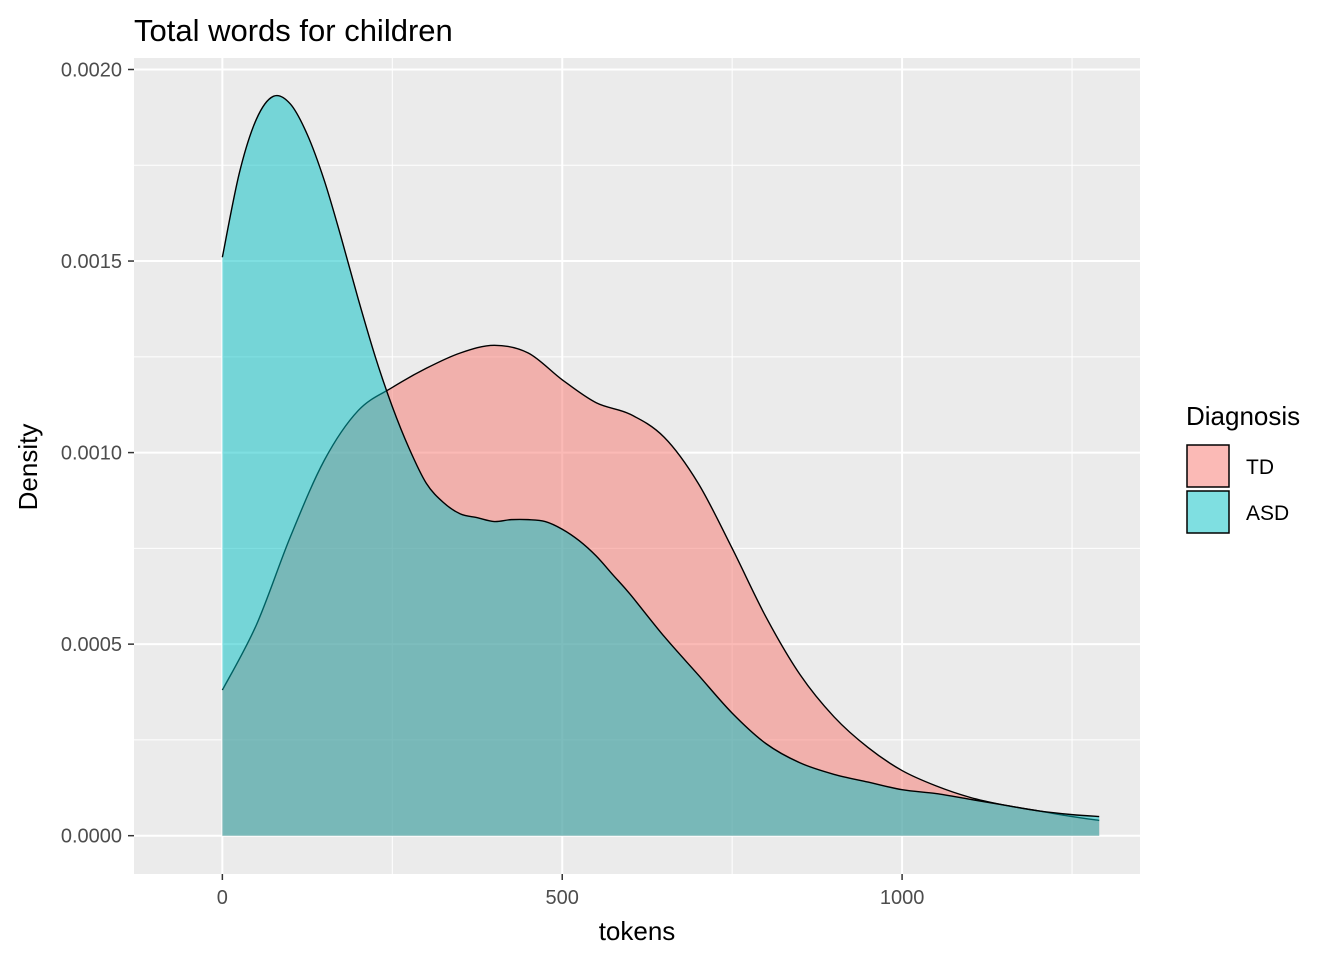 This screenshot has width=1344, height=960. Describe the element at coordinates (1208, 466) in the screenshot. I see `legend-swatch-td` at that location.